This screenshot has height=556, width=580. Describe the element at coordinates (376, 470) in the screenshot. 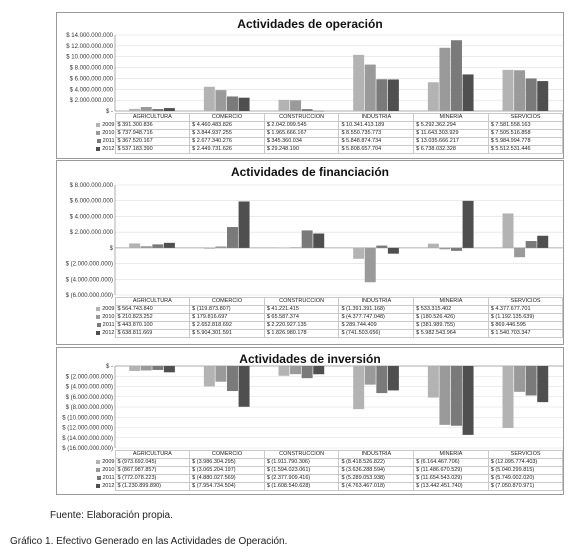

I see `data-value-label: $ (3.636.288.594)` at that location.